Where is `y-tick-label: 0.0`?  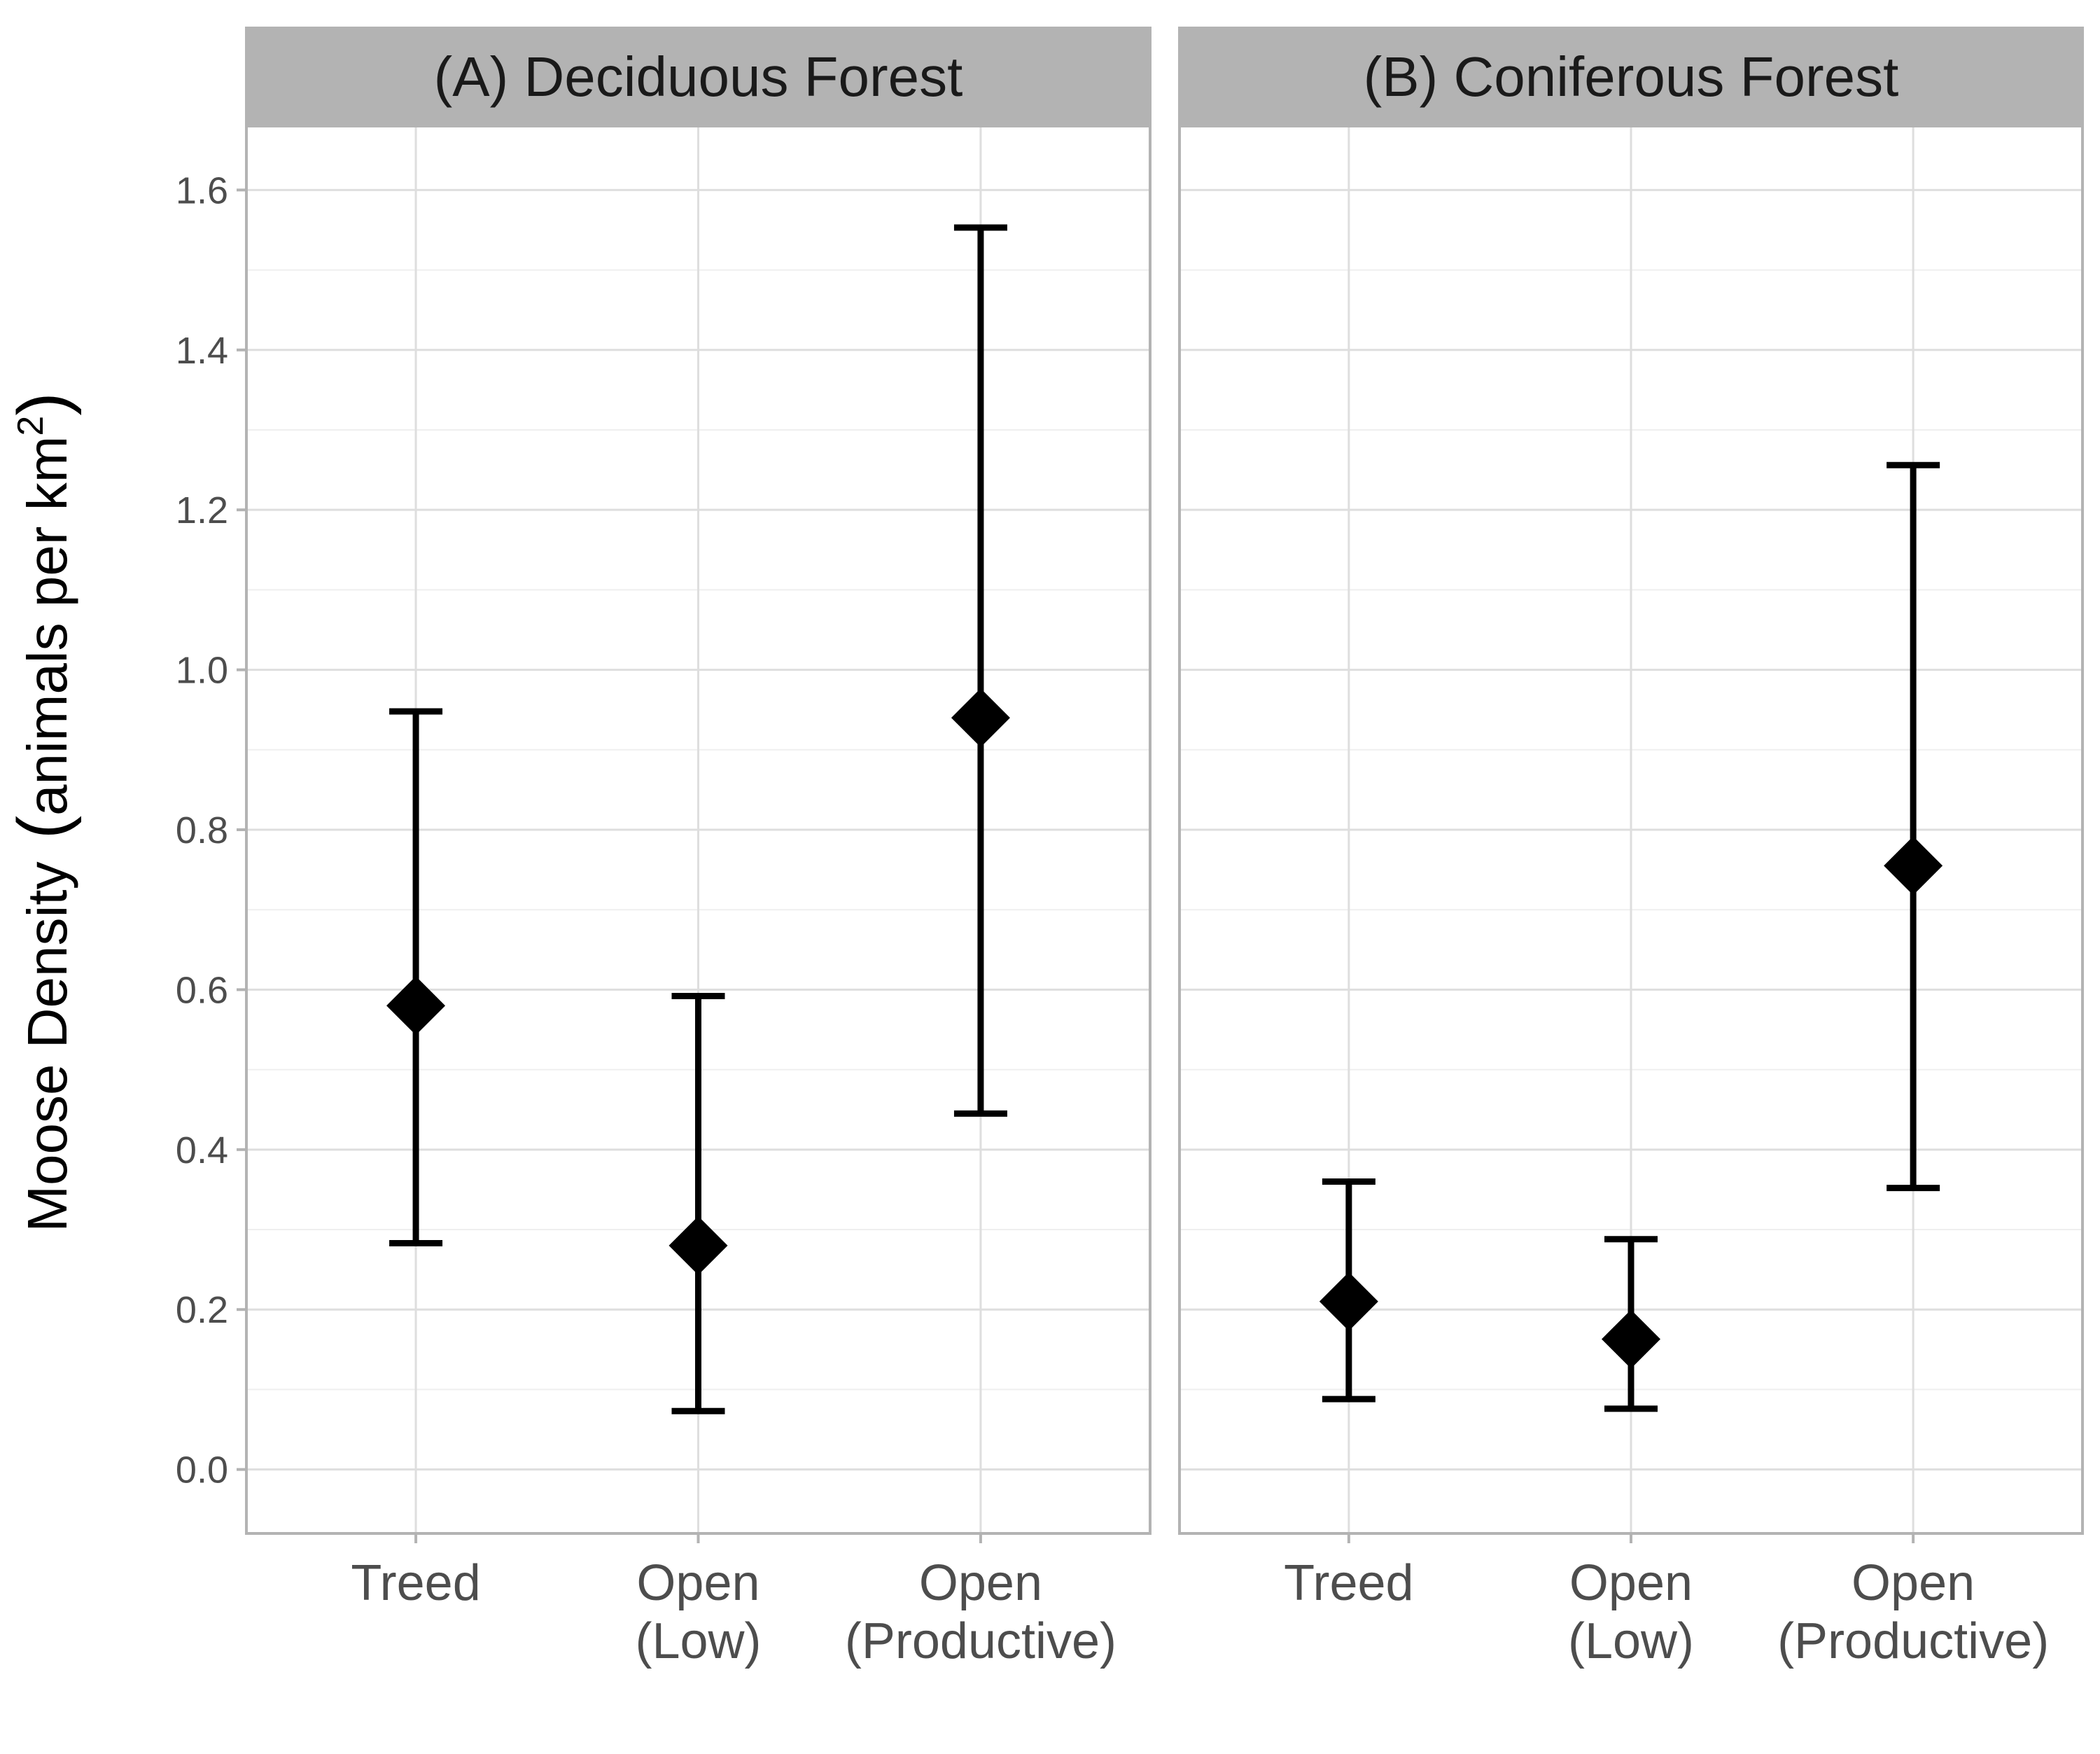
y-tick-label: 0.0 is located at coordinates (202, 1470).